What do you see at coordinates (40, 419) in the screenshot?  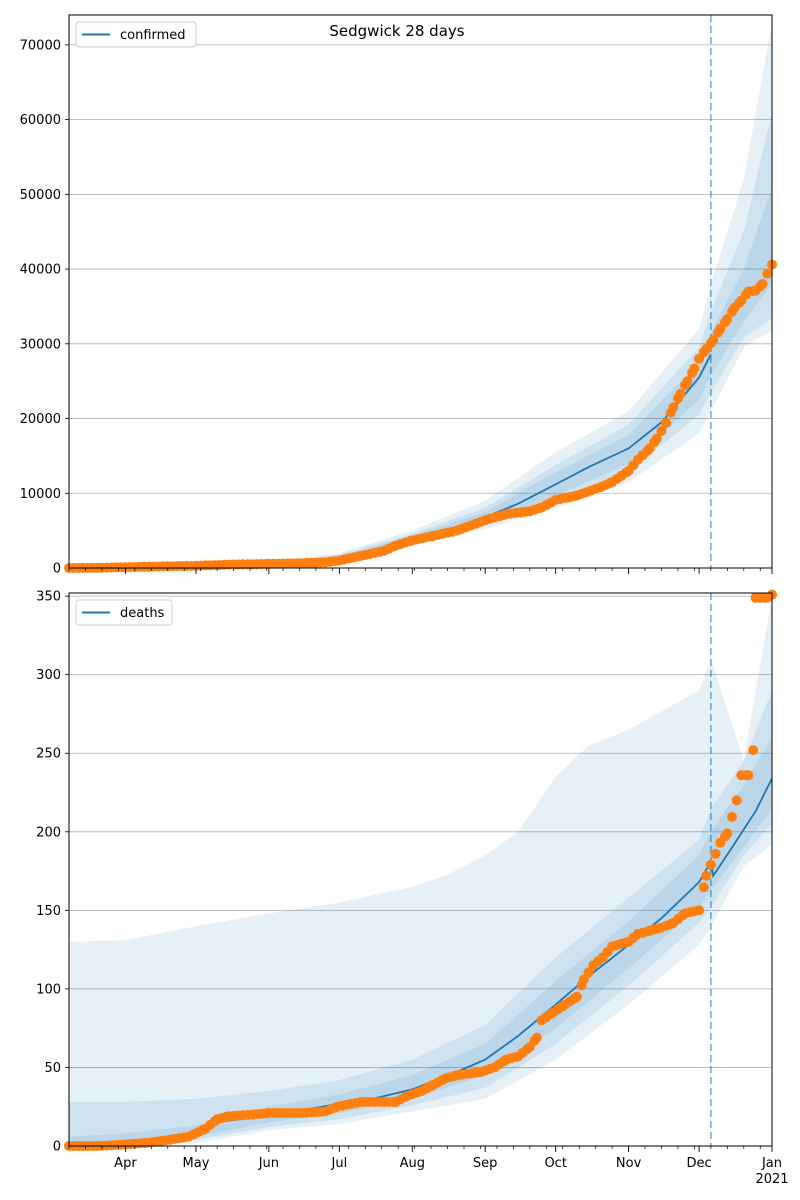 I see `y-tick-label: 20000` at bounding box center [40, 419].